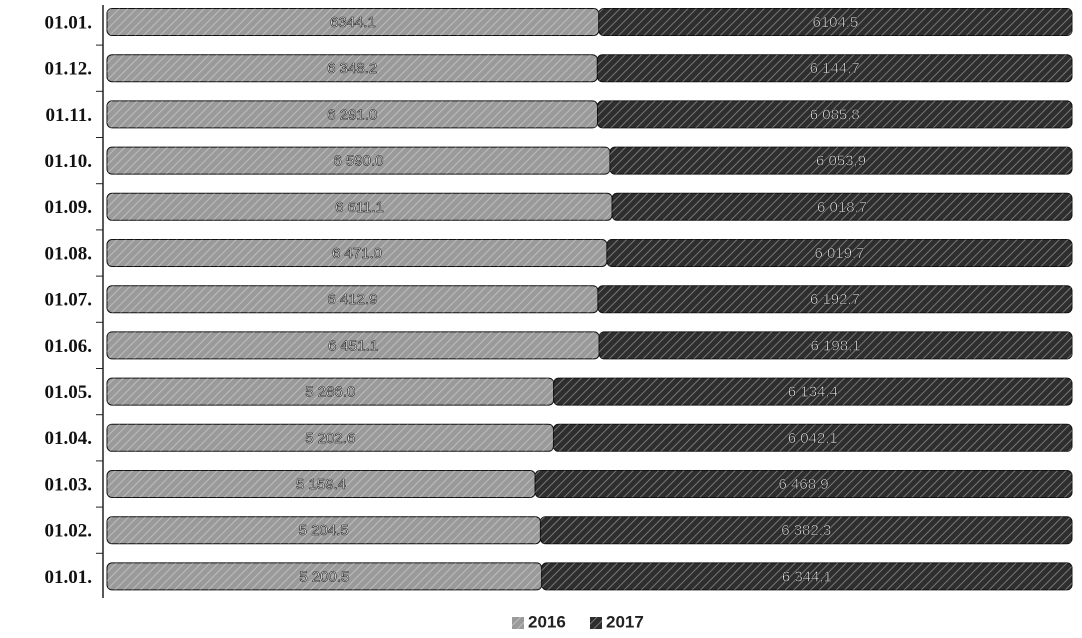 The width and height of the screenshot is (1082, 638). I want to click on value-label: 6344.1, so click(353, 22).